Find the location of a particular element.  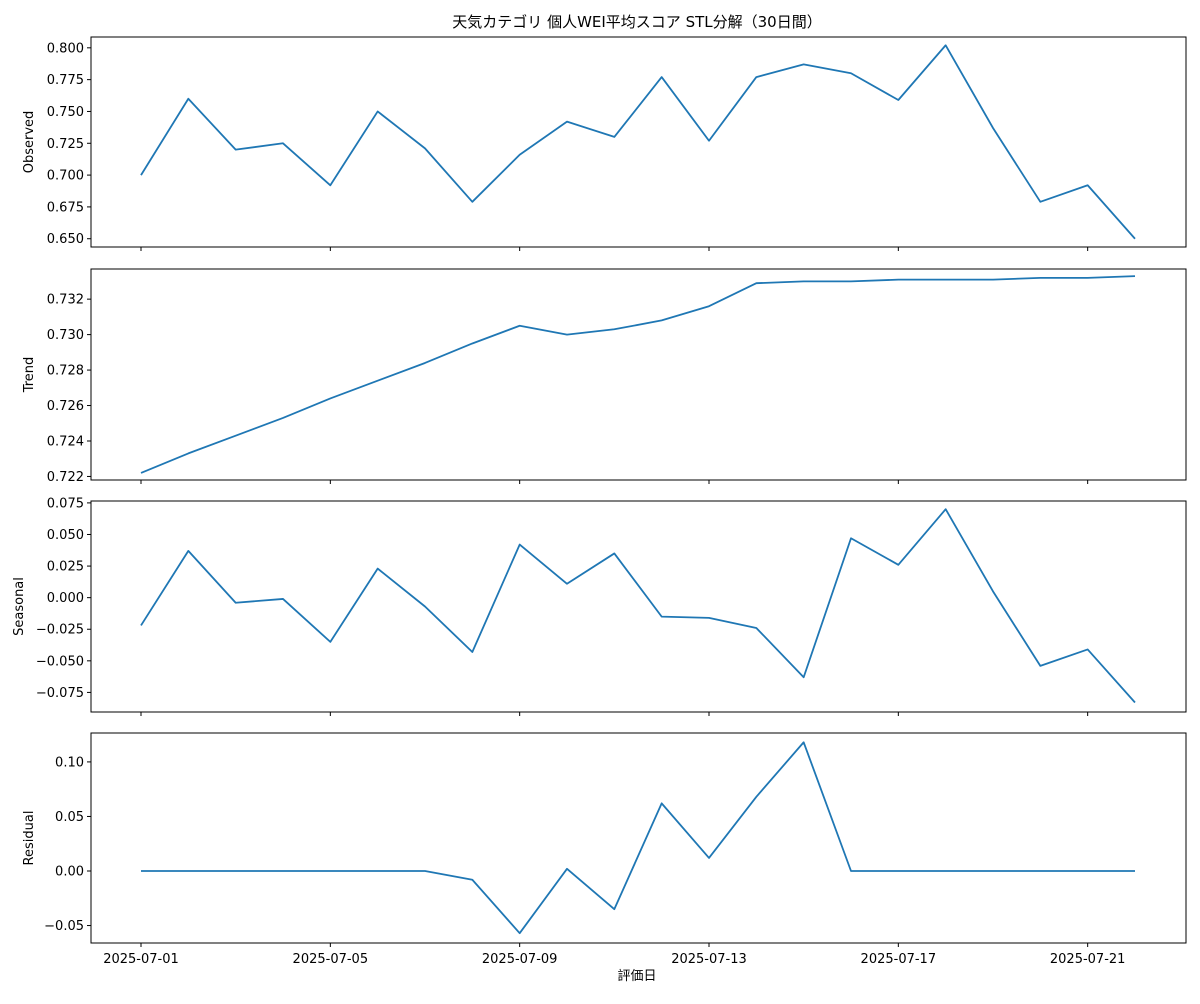

y-tick-label: 0.725 is located at coordinates (65, 144).